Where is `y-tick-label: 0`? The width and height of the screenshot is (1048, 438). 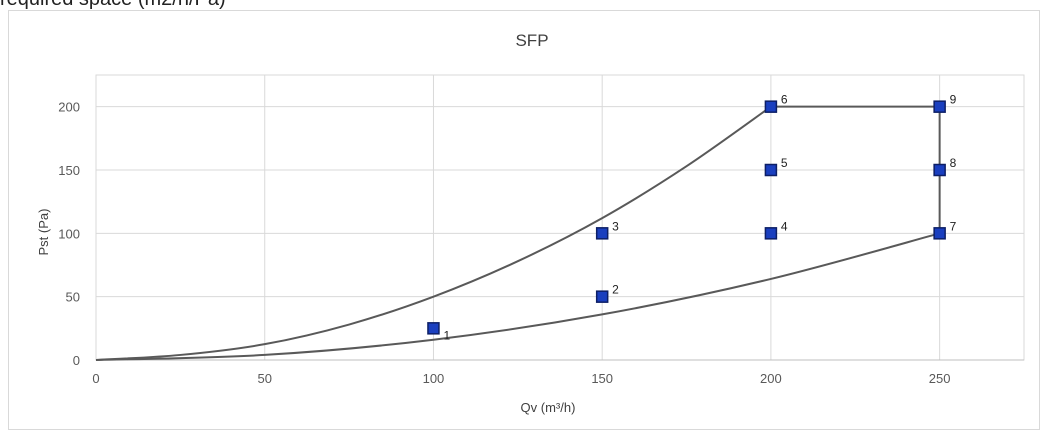 y-tick-label: 0 is located at coordinates (76, 360).